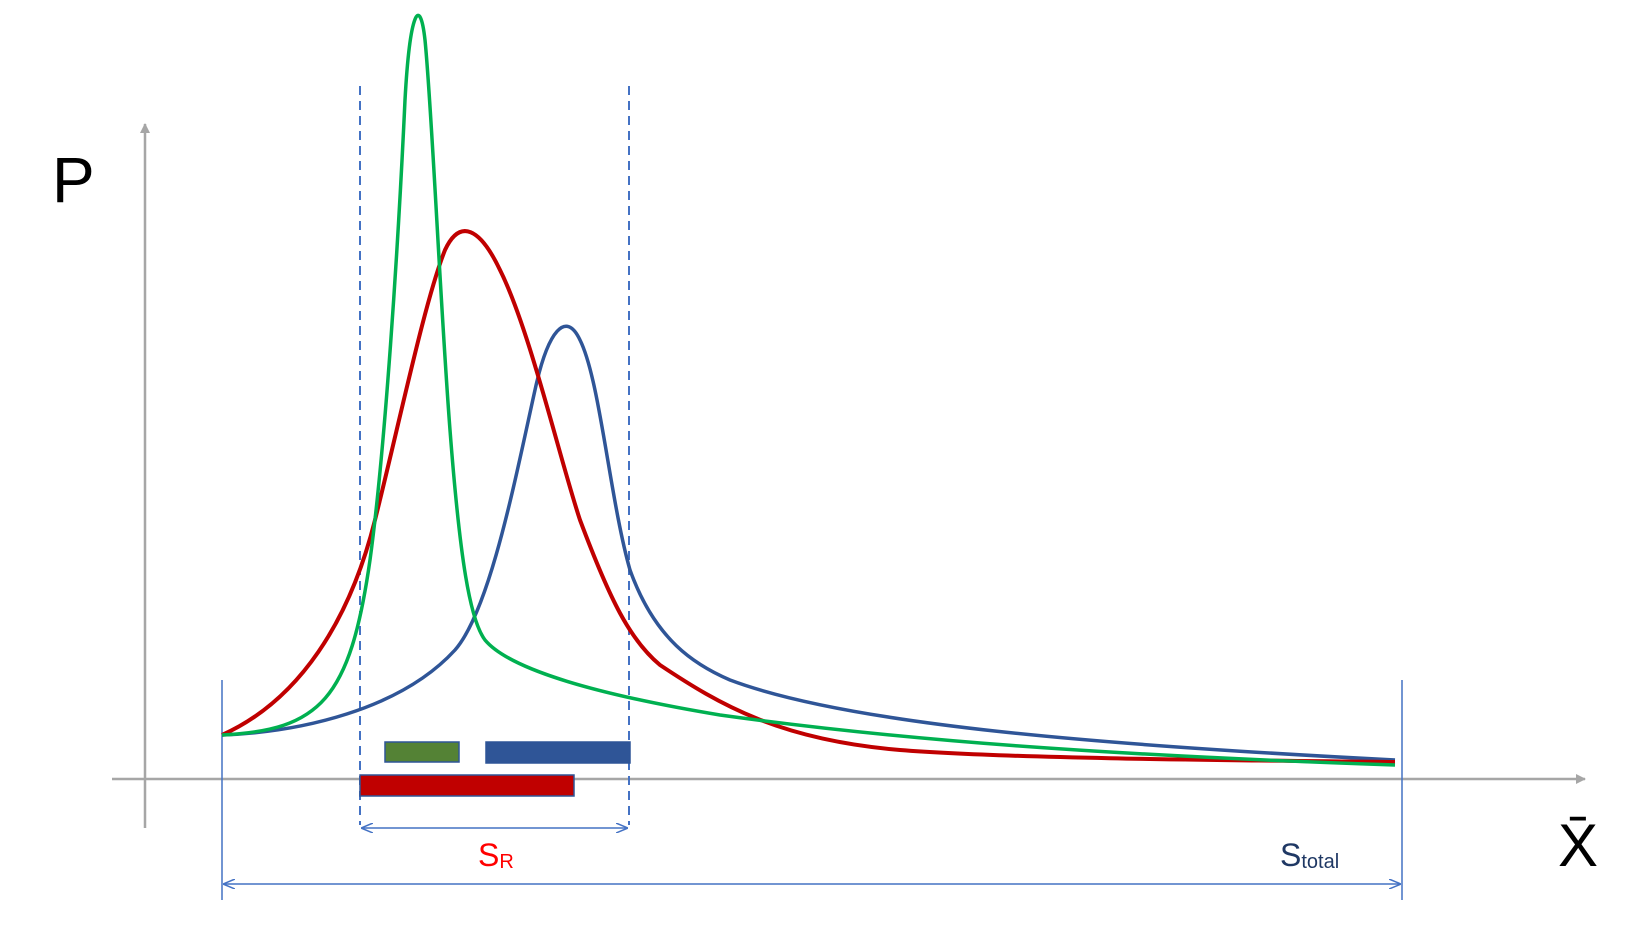 The width and height of the screenshot is (1631, 929). What do you see at coordinates (496, 855) in the screenshot?
I see `s-r-label: SR` at bounding box center [496, 855].